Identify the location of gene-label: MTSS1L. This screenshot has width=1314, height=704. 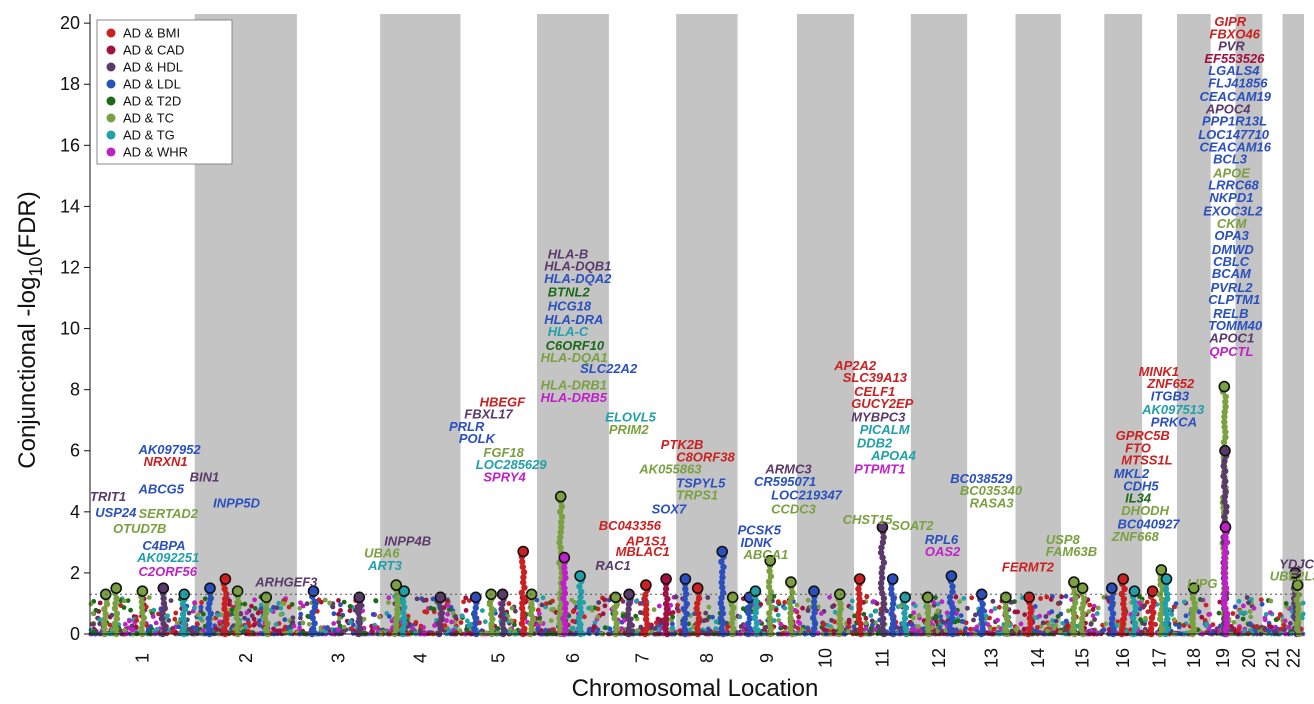
(1146, 460).